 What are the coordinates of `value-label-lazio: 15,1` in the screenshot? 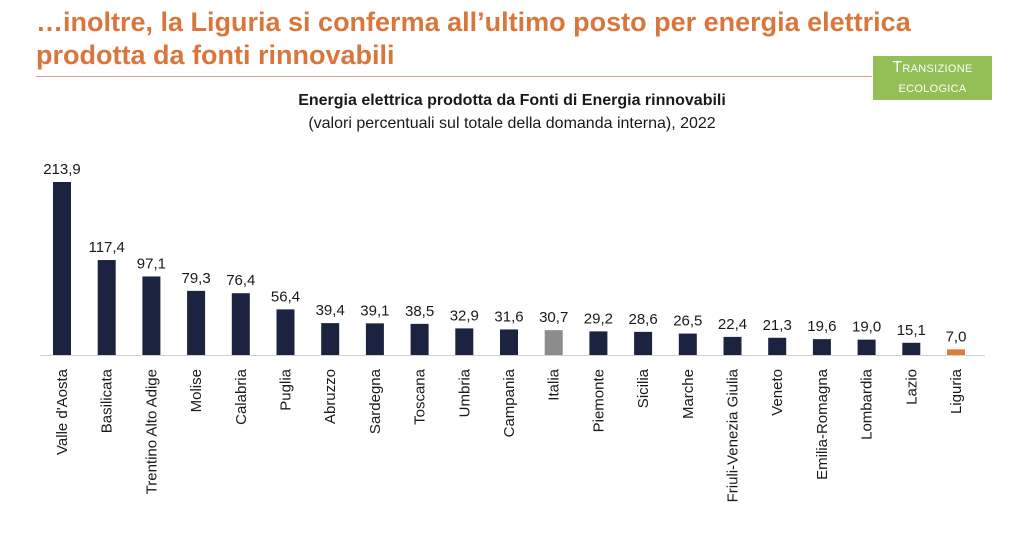 It's located at (911, 330).